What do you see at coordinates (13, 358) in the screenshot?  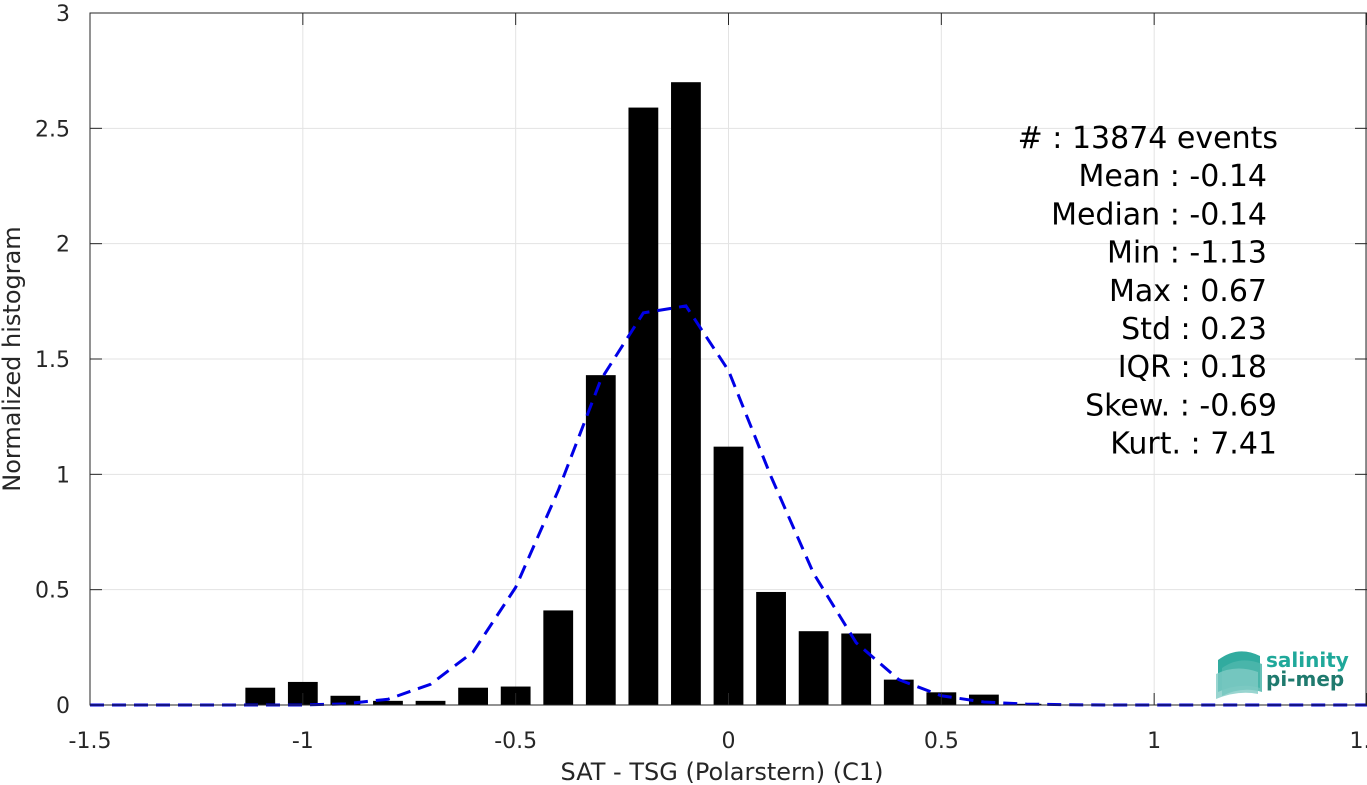 I see `y-axis-label: Normalized histogram` at bounding box center [13, 358].